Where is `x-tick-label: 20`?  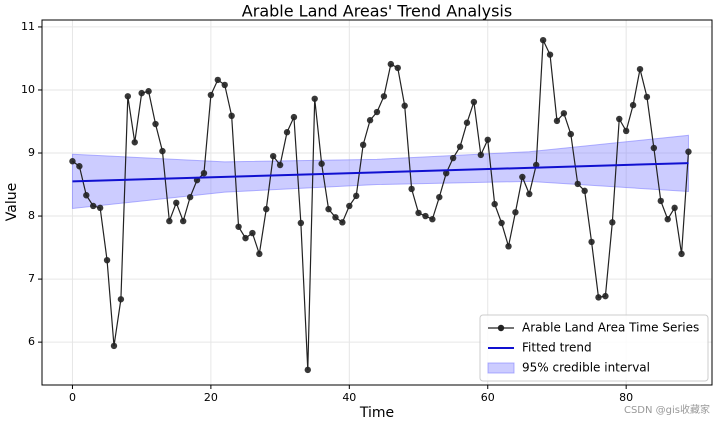 x-tick-label: 20 is located at coordinates (211, 397).